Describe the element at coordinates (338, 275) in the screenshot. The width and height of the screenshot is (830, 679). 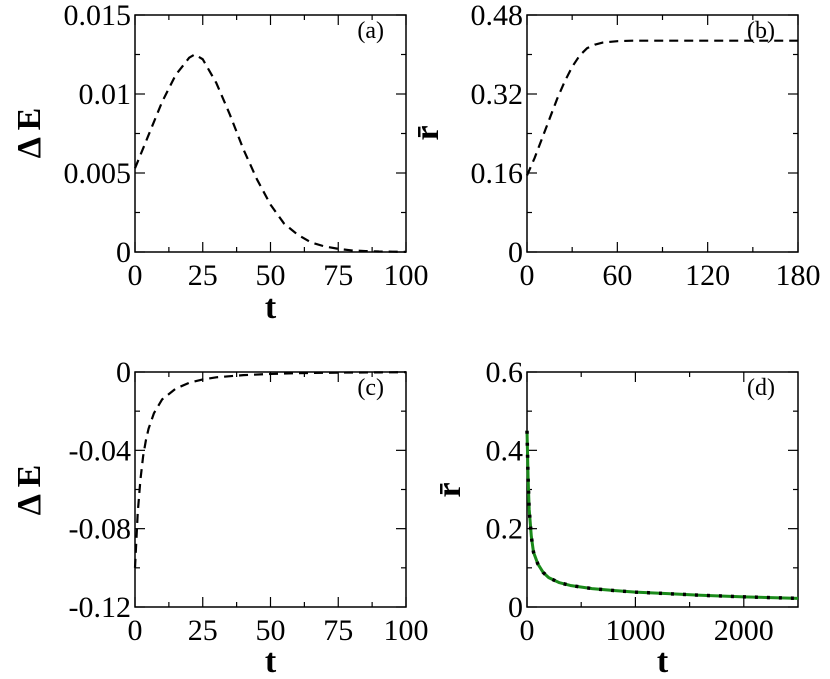
I see `x-tick-label-a: 75` at that location.